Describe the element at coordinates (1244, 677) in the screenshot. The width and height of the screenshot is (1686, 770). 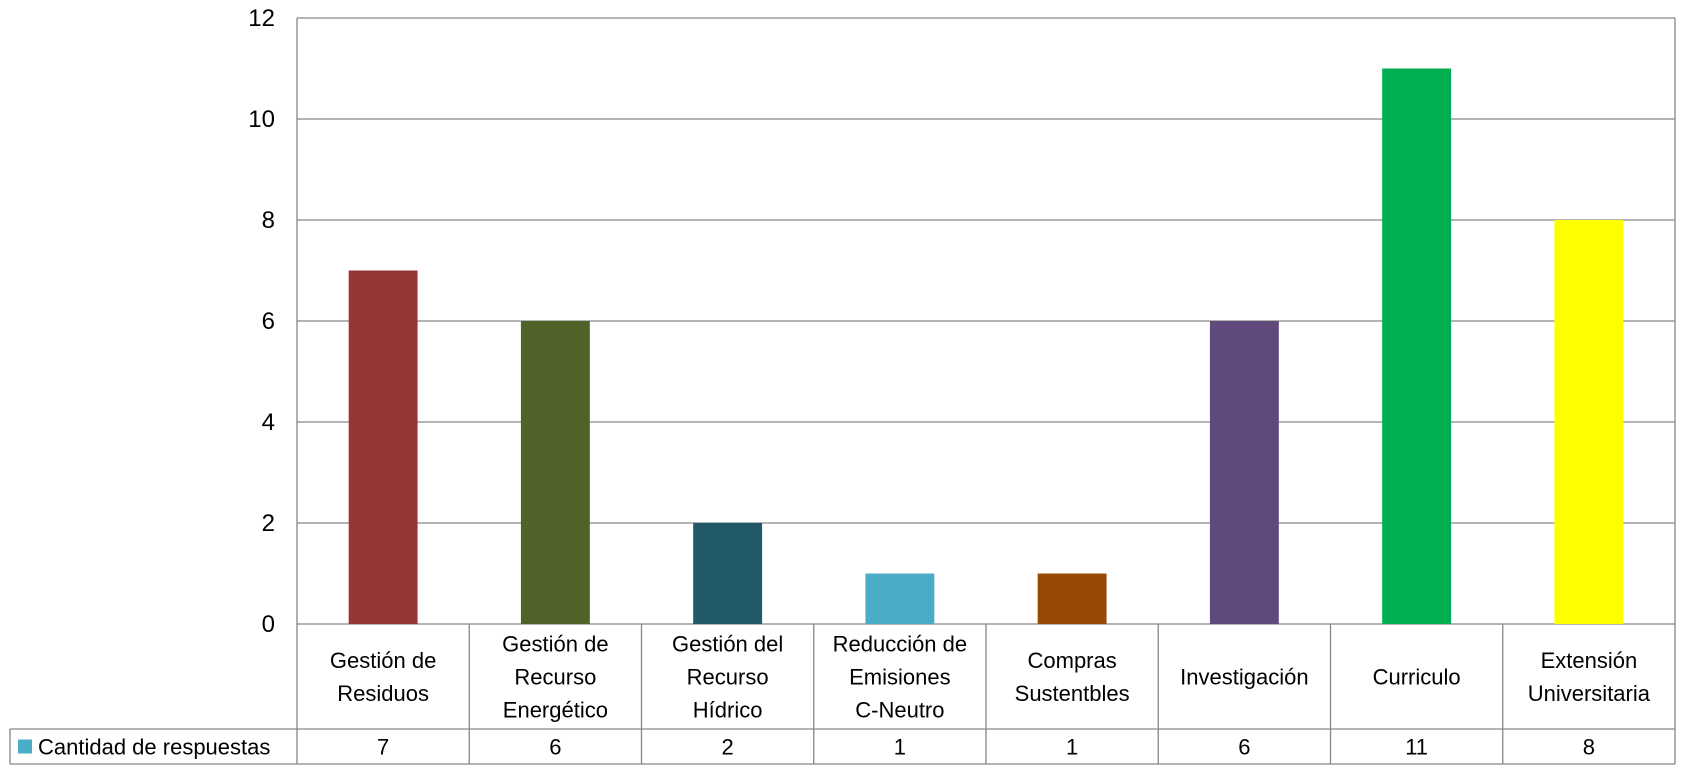
I see `category-label: Investigación` at that location.